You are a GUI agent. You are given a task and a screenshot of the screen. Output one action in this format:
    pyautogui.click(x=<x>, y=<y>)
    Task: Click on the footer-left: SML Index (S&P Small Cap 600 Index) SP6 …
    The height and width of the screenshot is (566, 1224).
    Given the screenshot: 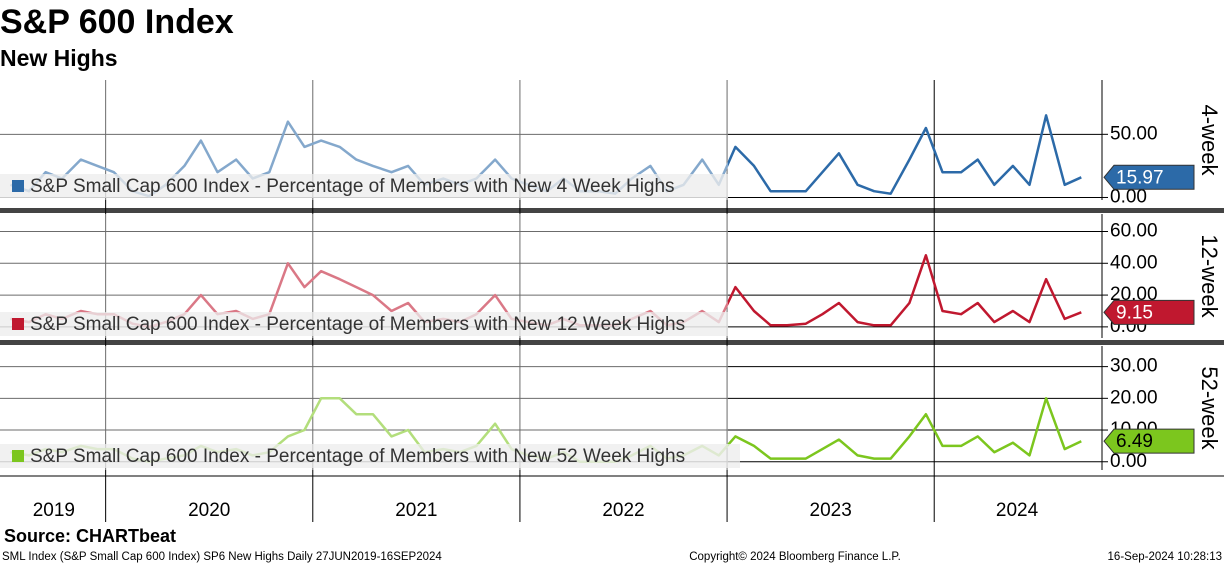 What is the action you would take?
    pyautogui.click(x=222, y=557)
    